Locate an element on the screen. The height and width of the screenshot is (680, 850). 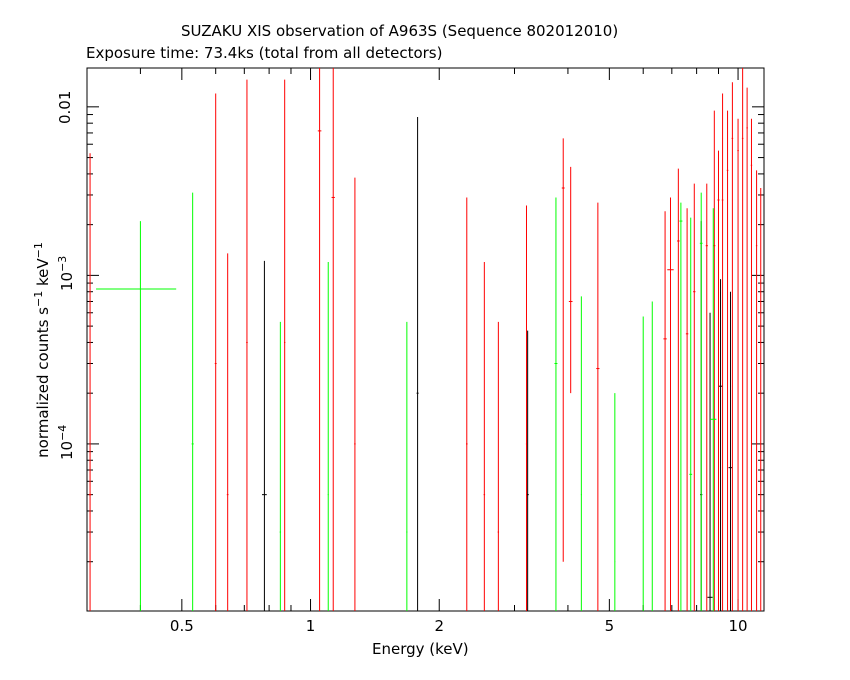
y-tick-label-exp: −4 is located at coordinates (62, 432).